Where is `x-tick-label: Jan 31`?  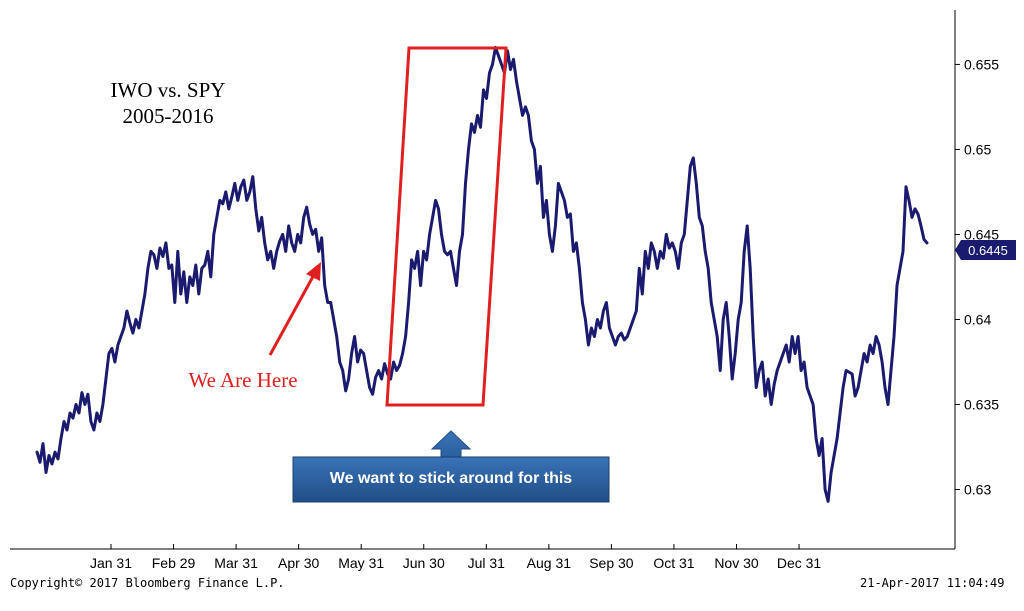
x-tick-label: Jan 31 is located at coordinates (111, 563).